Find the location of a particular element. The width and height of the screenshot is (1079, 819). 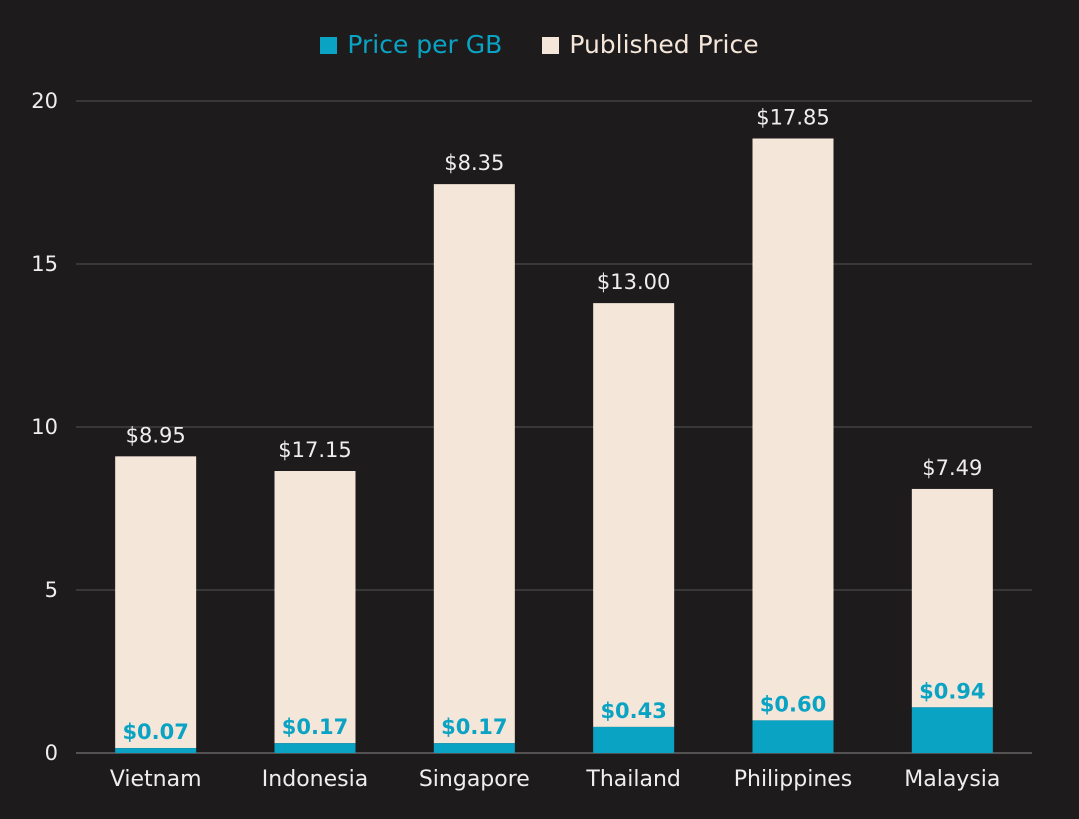

x-tick-label: Singapore is located at coordinates (474, 779).